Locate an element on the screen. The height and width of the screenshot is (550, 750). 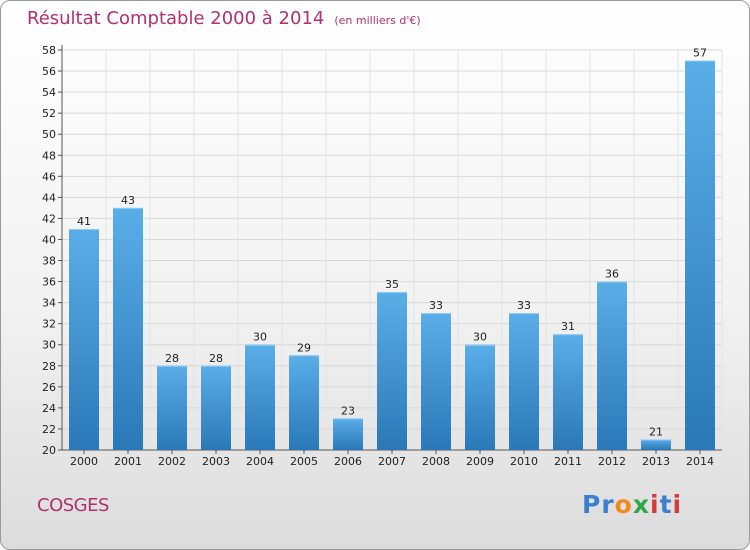
x-tick-label: 2007 is located at coordinates (392, 461).